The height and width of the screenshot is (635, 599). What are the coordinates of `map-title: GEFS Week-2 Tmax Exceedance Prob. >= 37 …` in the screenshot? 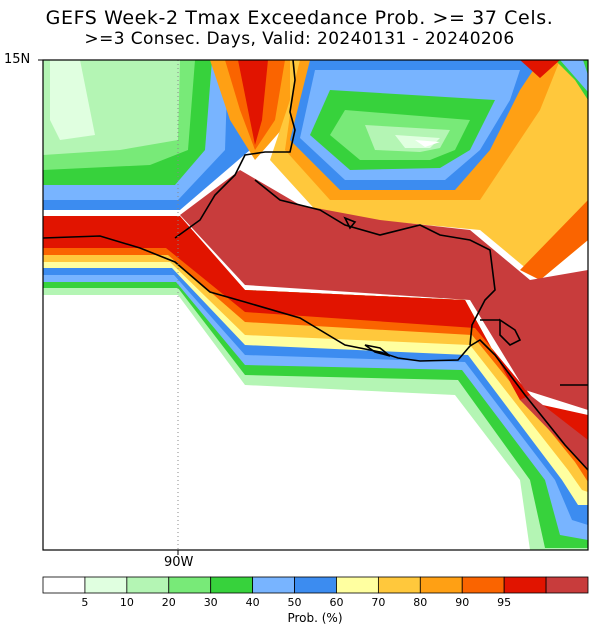 It's located at (299, 18).